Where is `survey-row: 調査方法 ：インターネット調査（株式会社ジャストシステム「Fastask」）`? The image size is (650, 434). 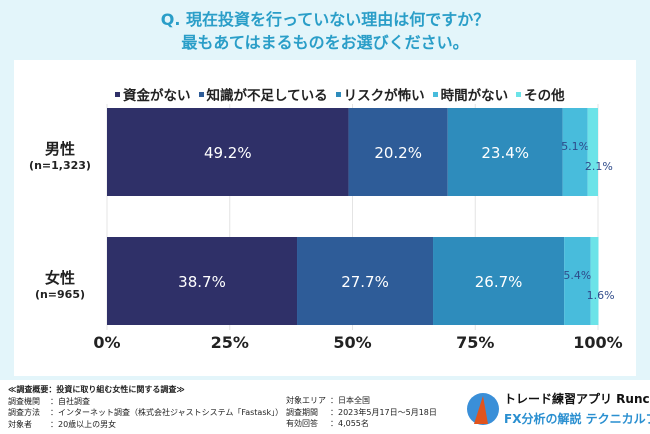 survey-row: 調査方法 ：インターネット調査（株式会社ジャストシステム「Fastask」） is located at coordinates (145, 413).